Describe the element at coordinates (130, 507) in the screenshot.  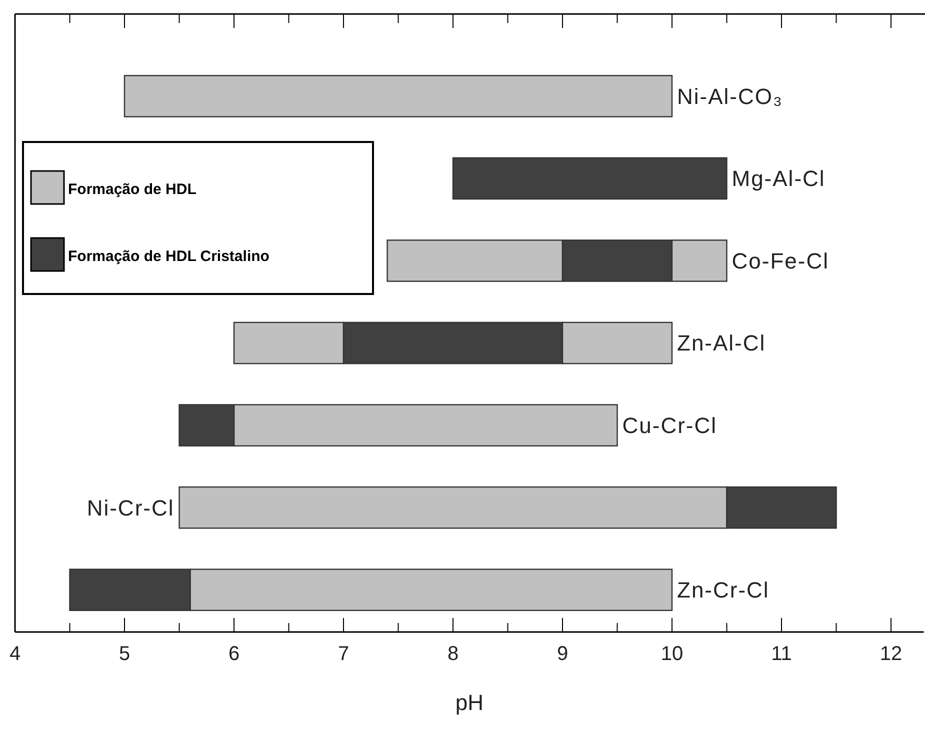
I see `y-tick-label: Ni-Cr-Cl` at that location.